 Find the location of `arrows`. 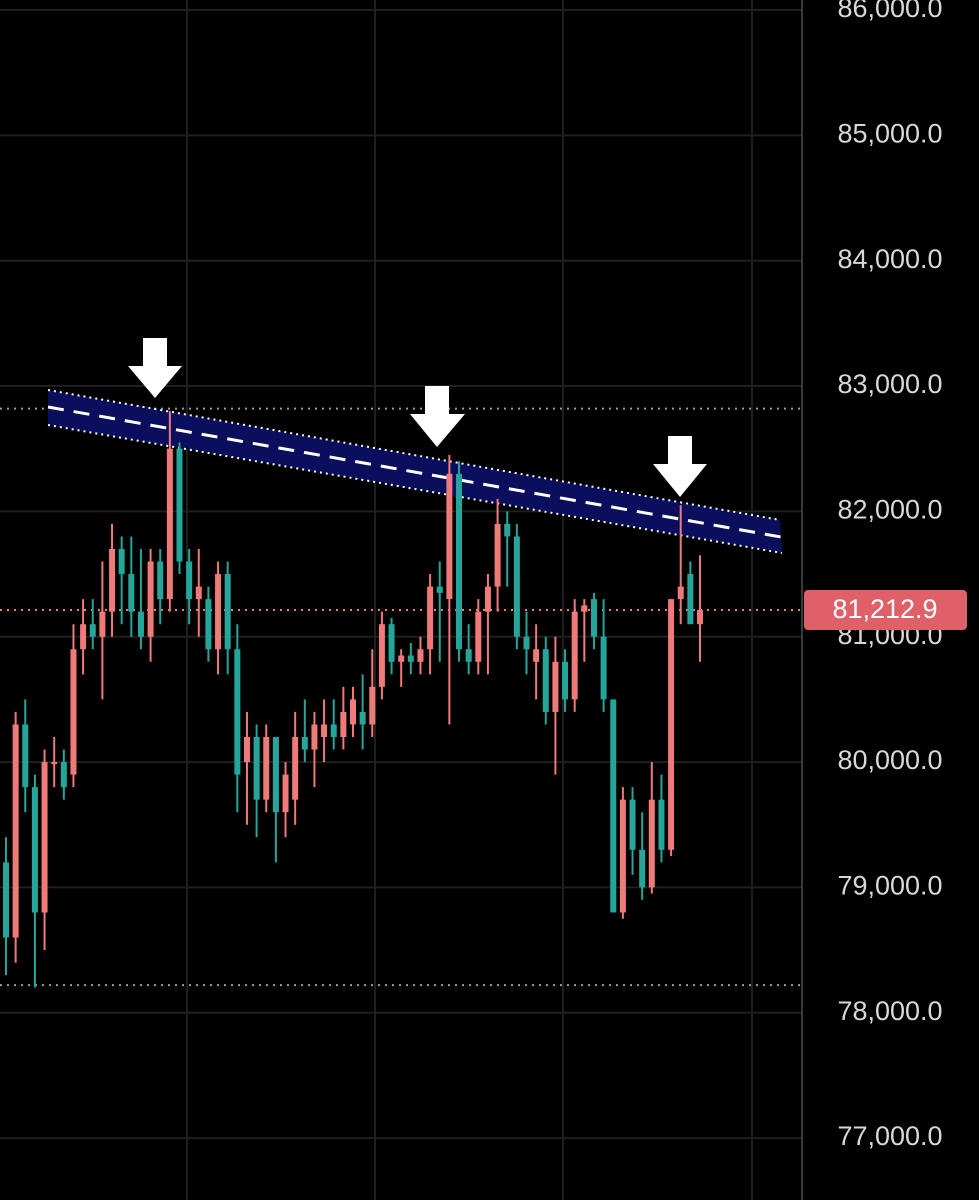

arrows is located at coordinates (417, 417).